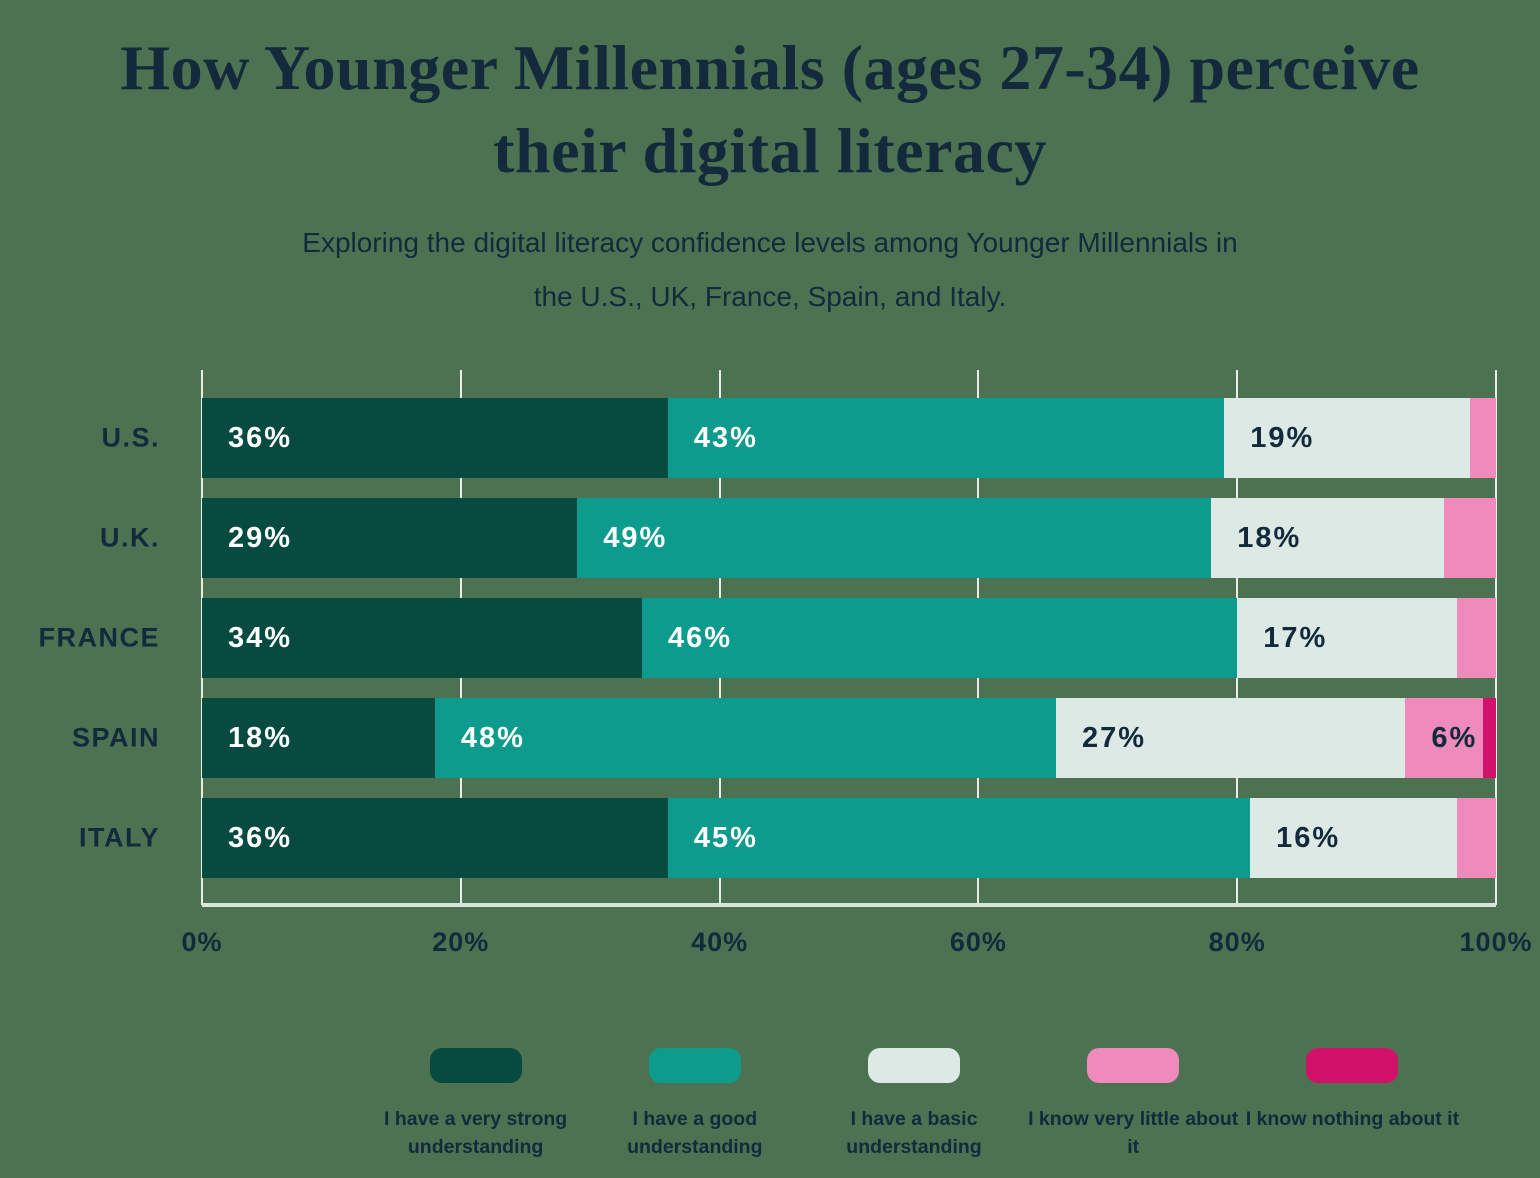 This screenshot has width=1540, height=1178. I want to click on bar-value-label: 48%, so click(492, 737).